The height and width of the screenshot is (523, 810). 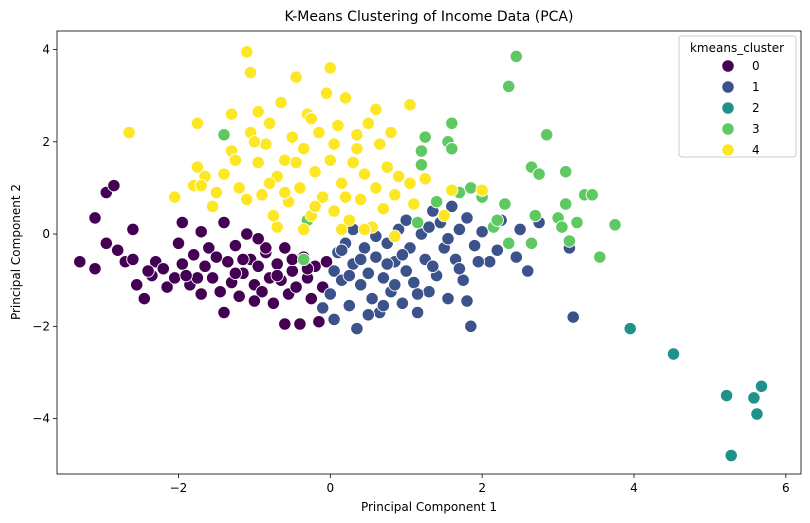 I want to click on legend-frame, so click(x=737, y=96).